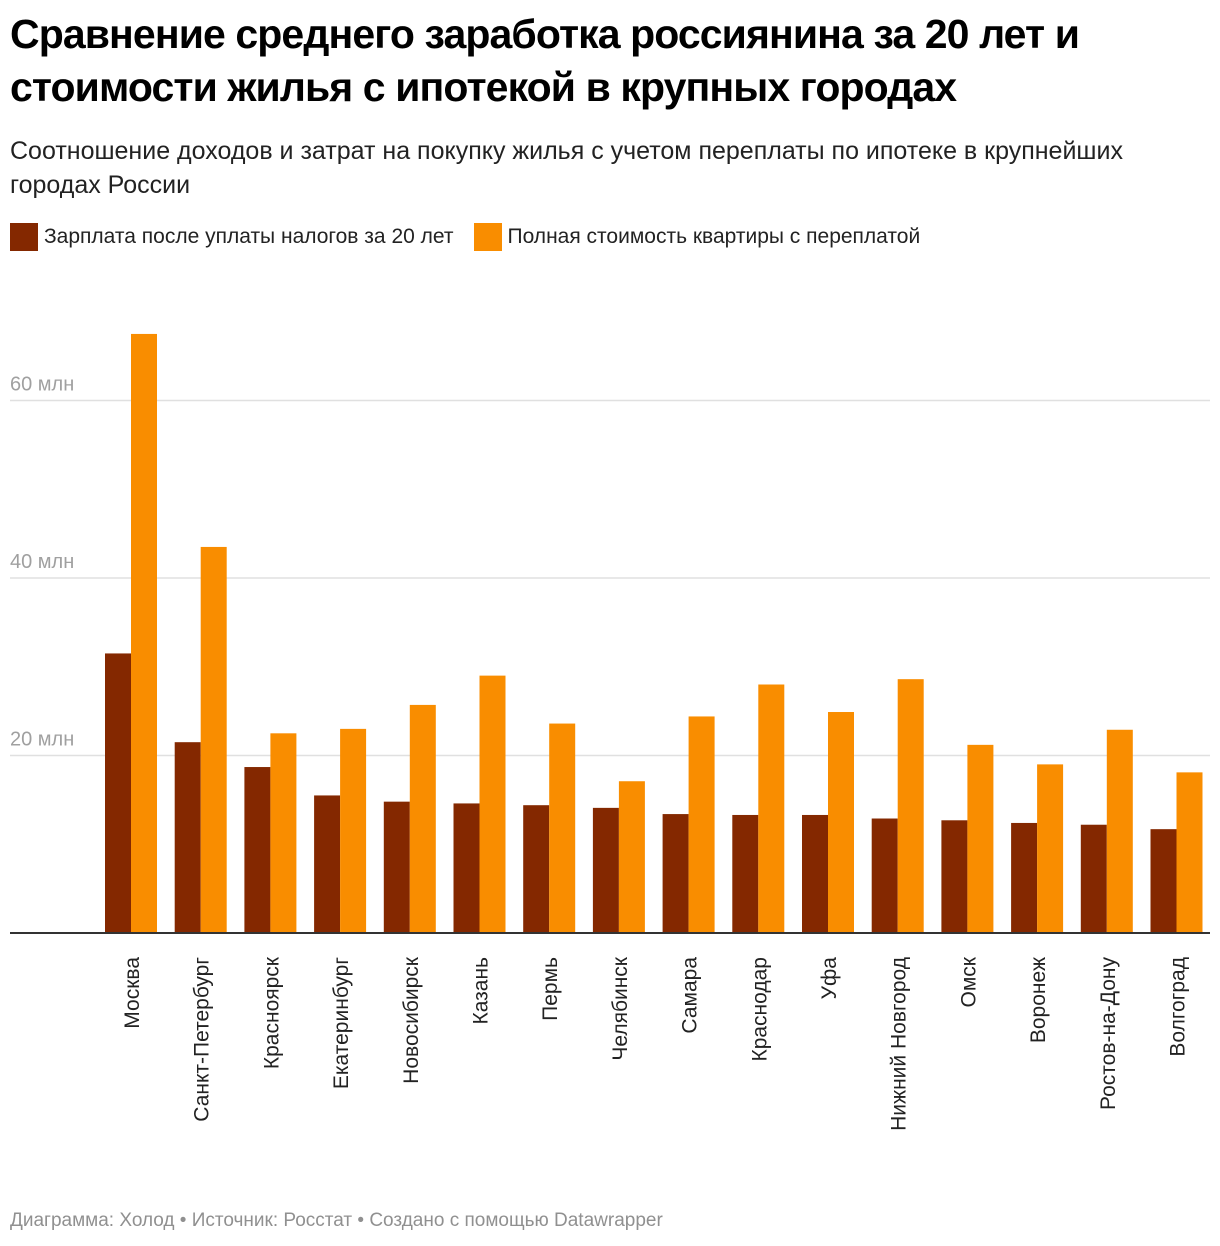 The height and width of the screenshot is (1246, 1220). Describe the element at coordinates (42, 740) in the screenshot. I see `y-tick-label: 20 млн` at that location.